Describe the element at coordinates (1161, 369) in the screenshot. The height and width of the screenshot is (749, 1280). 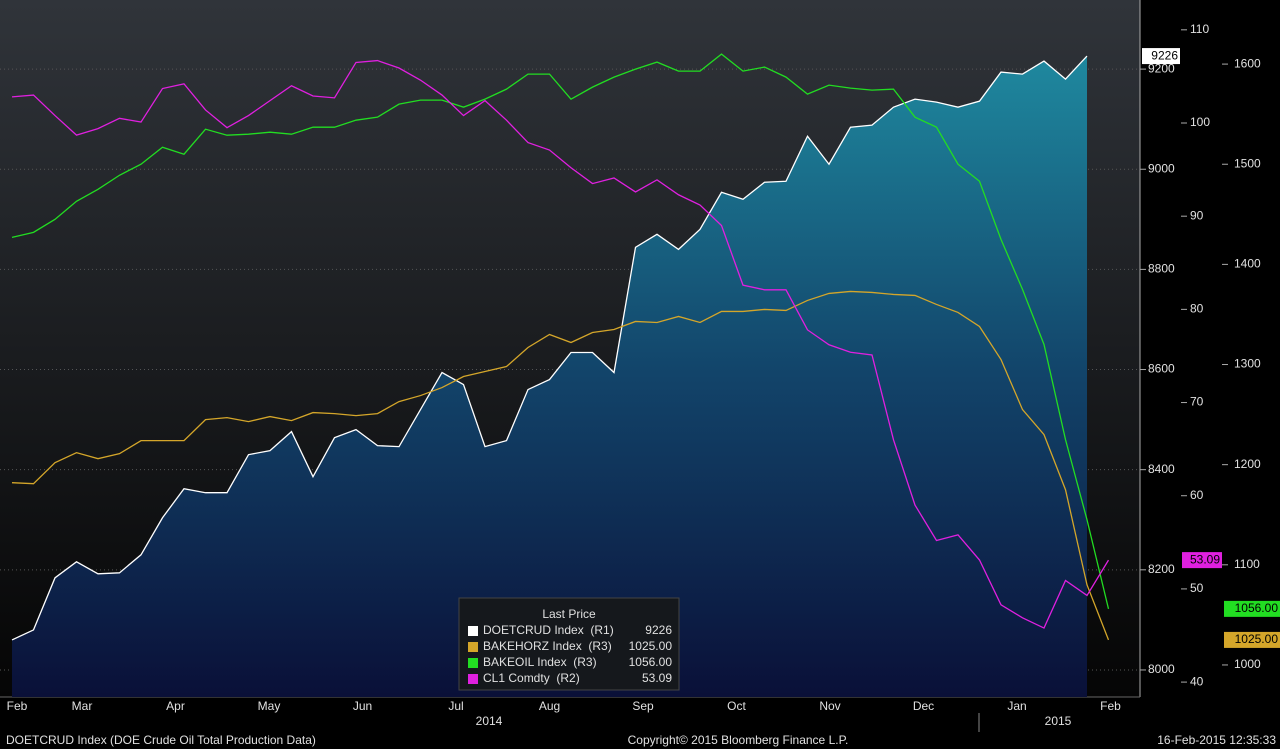
I see `y-tick-label: 8600` at that location.